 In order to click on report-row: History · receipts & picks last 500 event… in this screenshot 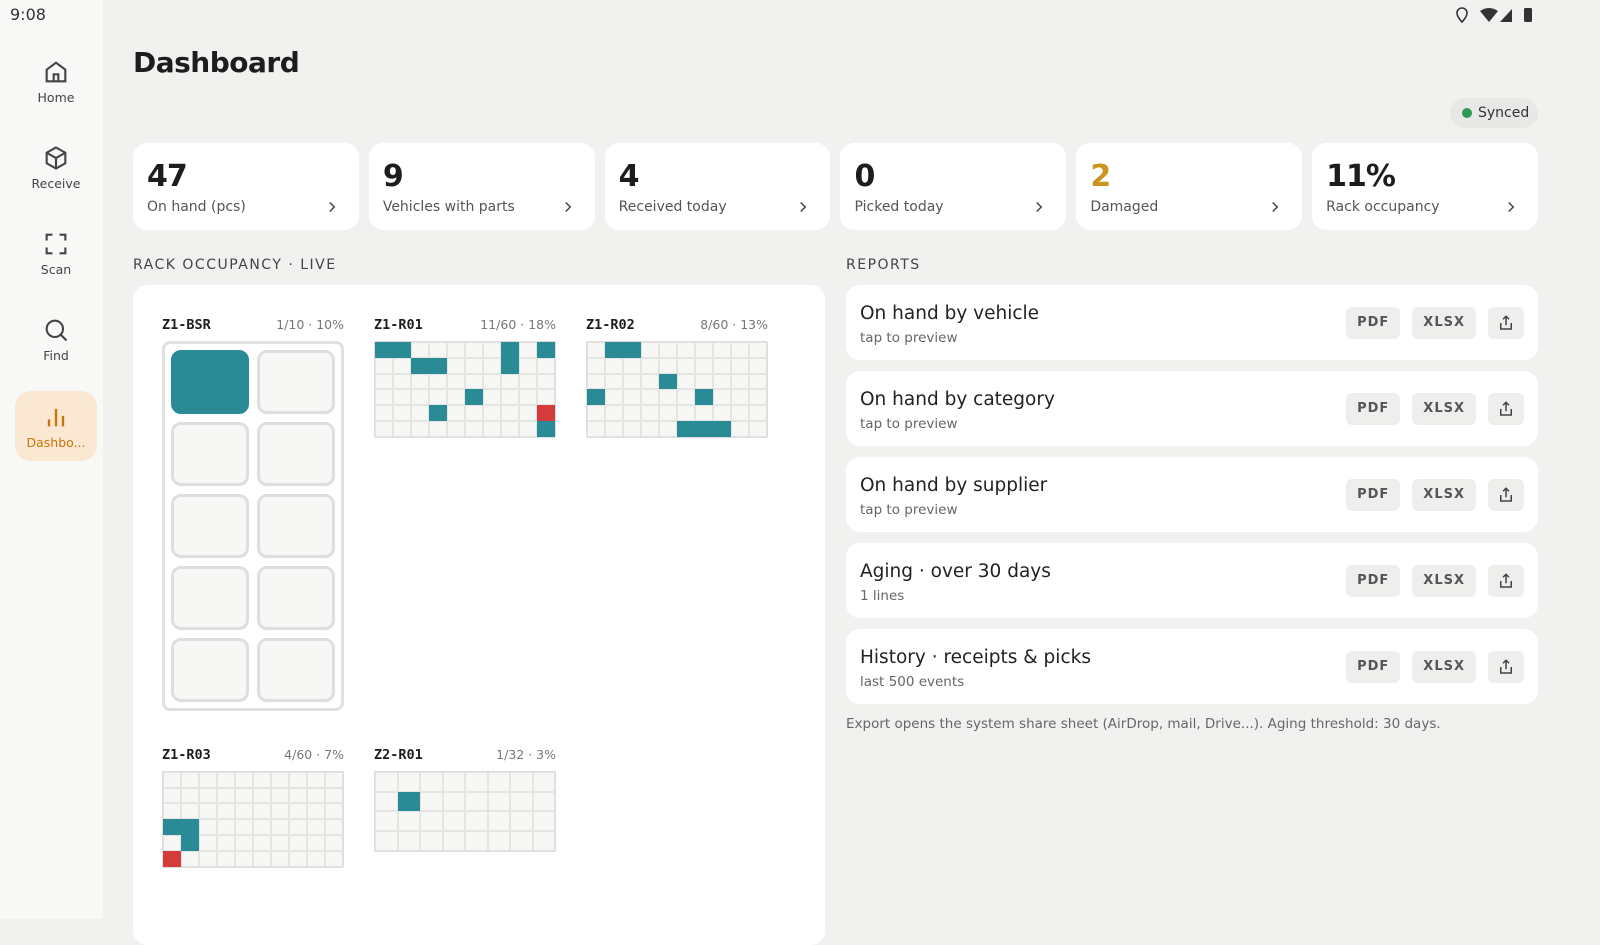, I will do `click(1192, 666)`.